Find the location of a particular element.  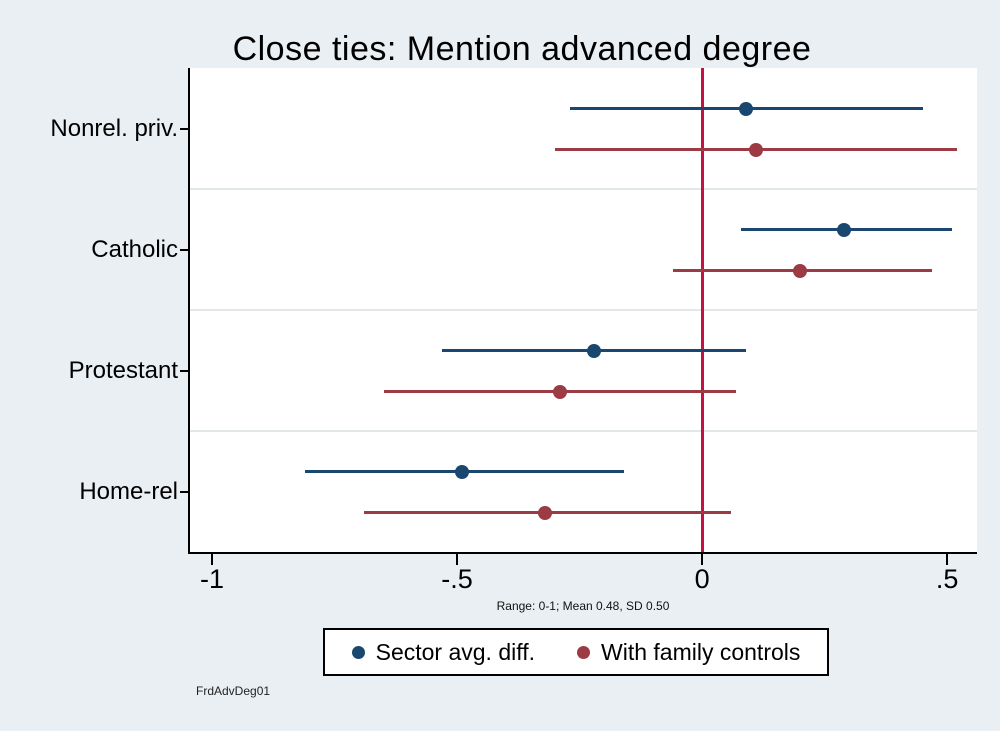

chart-title: Close ties: Mention advanced degree is located at coordinates (522, 49).